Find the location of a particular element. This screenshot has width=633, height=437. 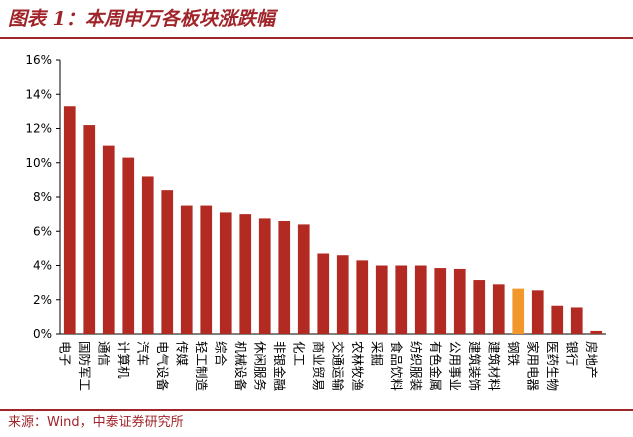

y-tick-label: 0% is located at coordinates (42, 334).